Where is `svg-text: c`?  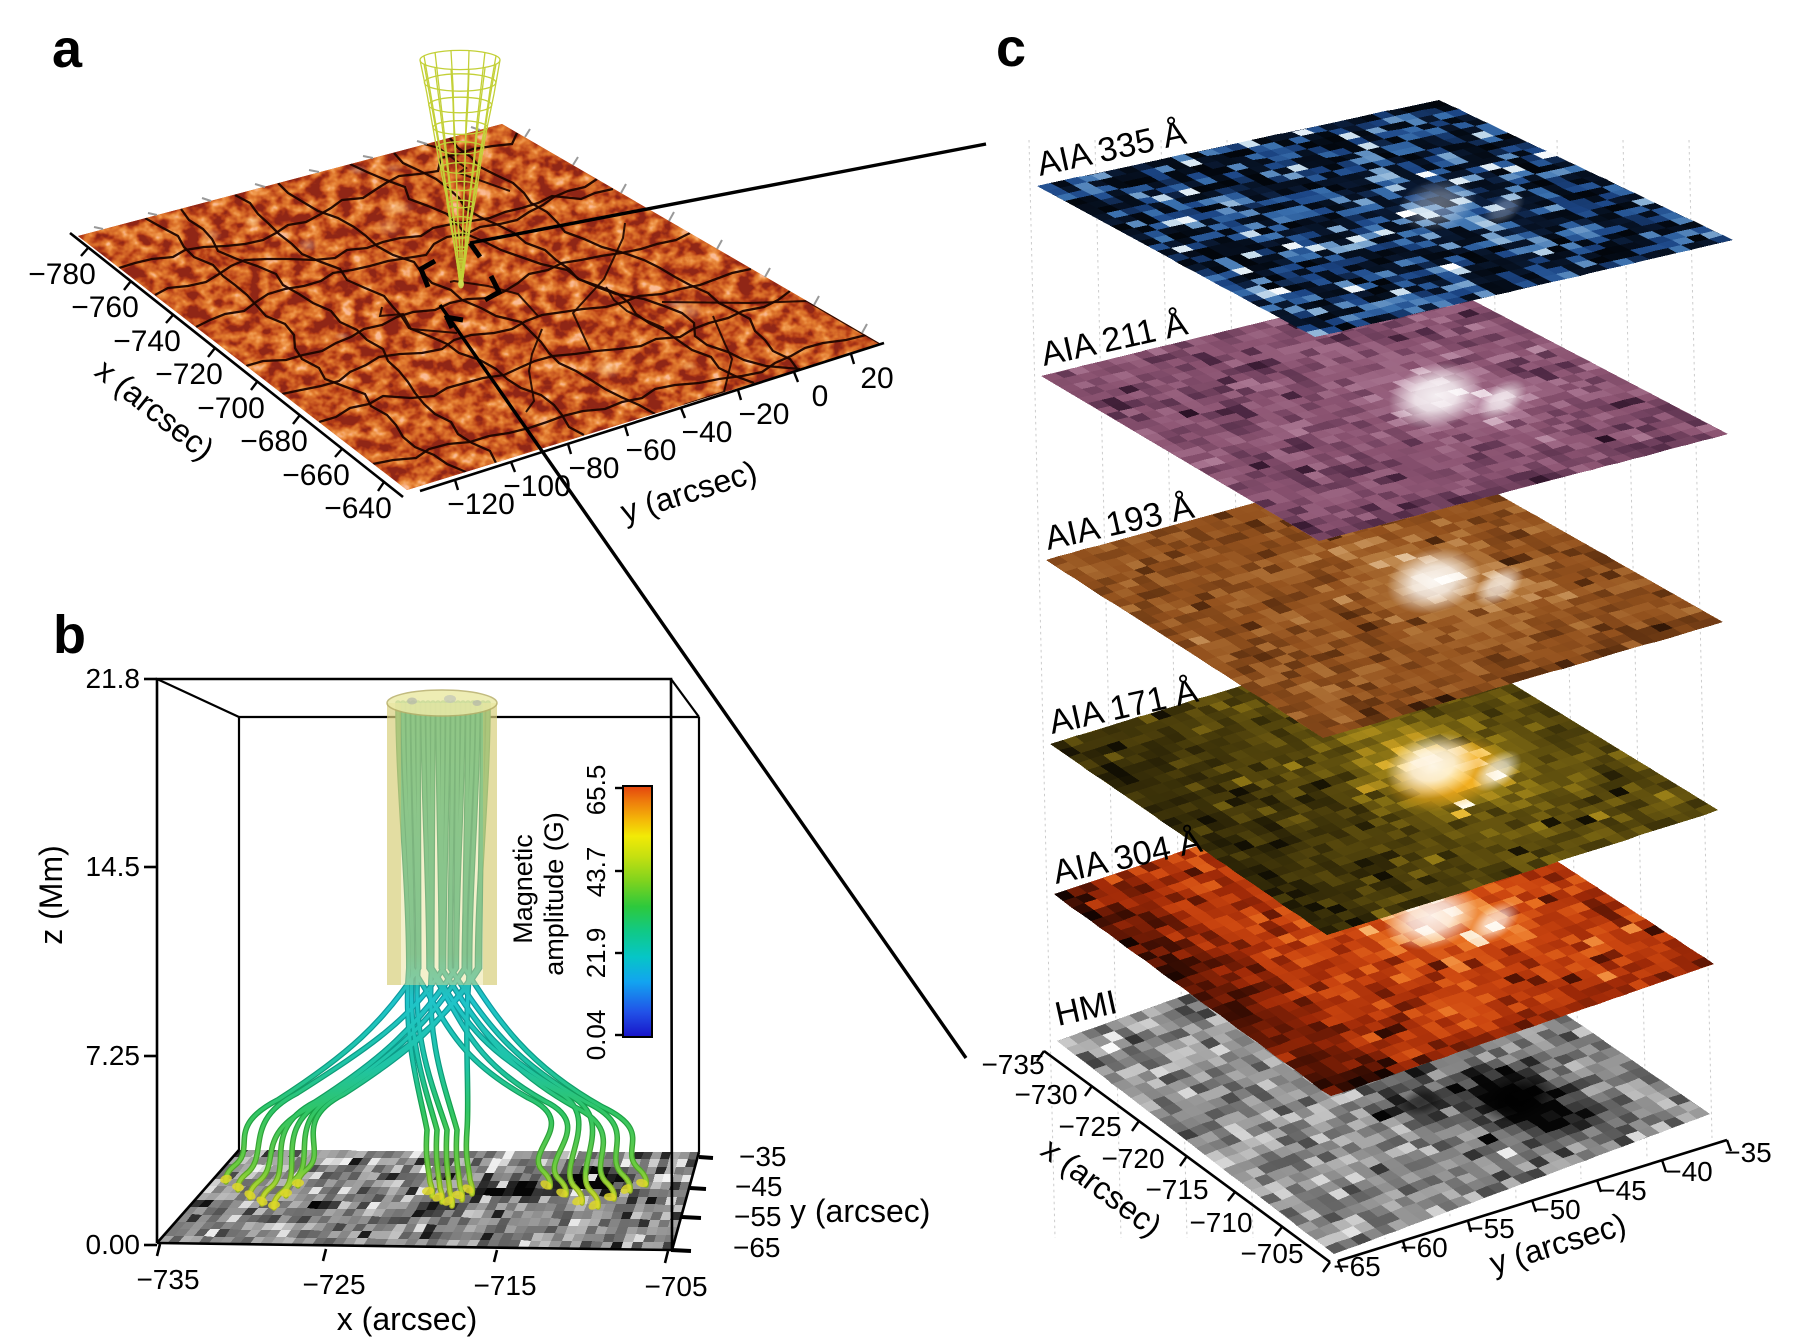 svg-text: c is located at coordinates (1011, 48).